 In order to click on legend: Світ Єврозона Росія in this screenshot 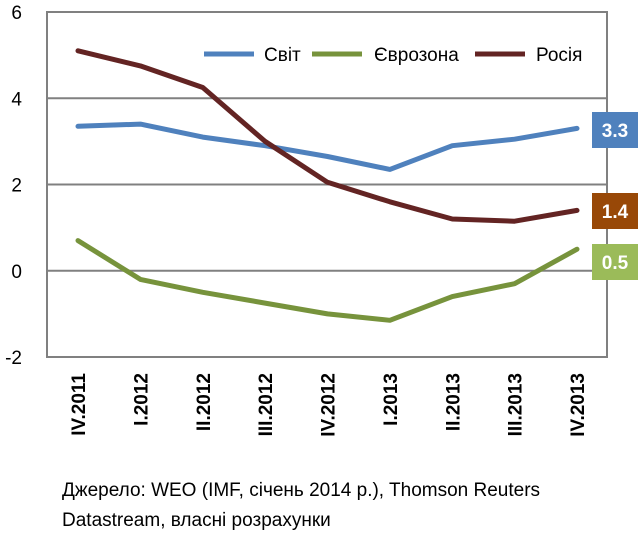, I will do `click(393, 55)`.